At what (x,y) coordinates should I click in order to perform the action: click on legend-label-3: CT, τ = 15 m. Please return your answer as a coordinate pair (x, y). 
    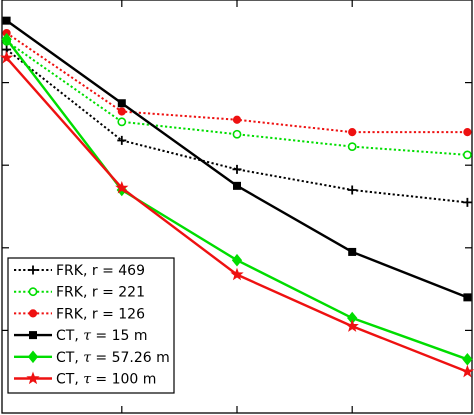
    Looking at the image, I should click on (102, 336).